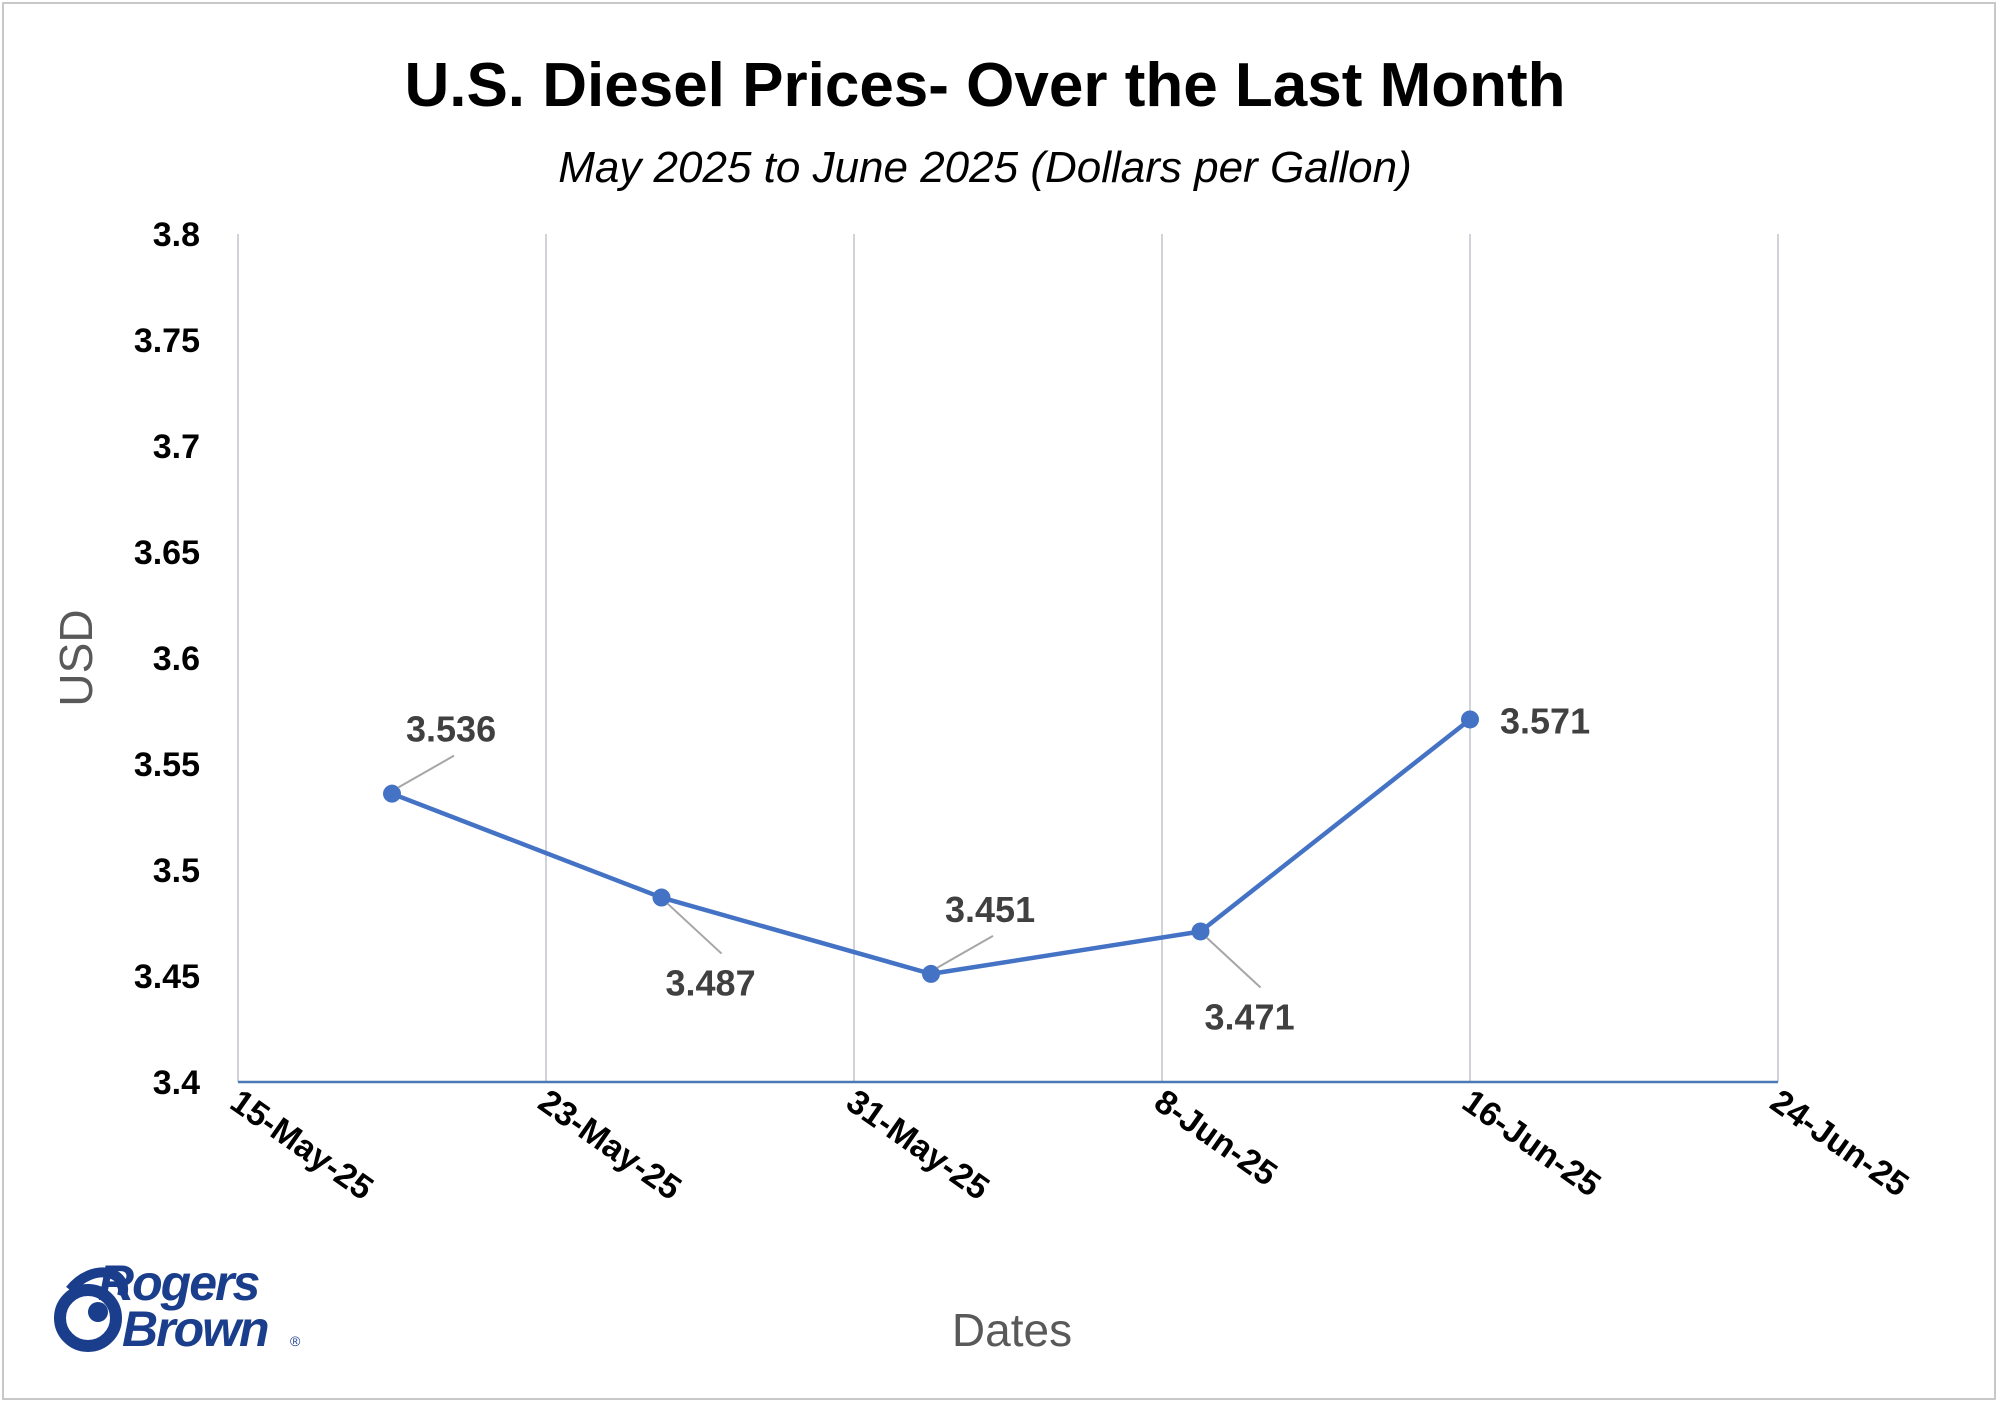 This screenshot has height=1404, width=2000. Describe the element at coordinates (451, 729) in the screenshot. I see `data-label: 3.536` at that location.